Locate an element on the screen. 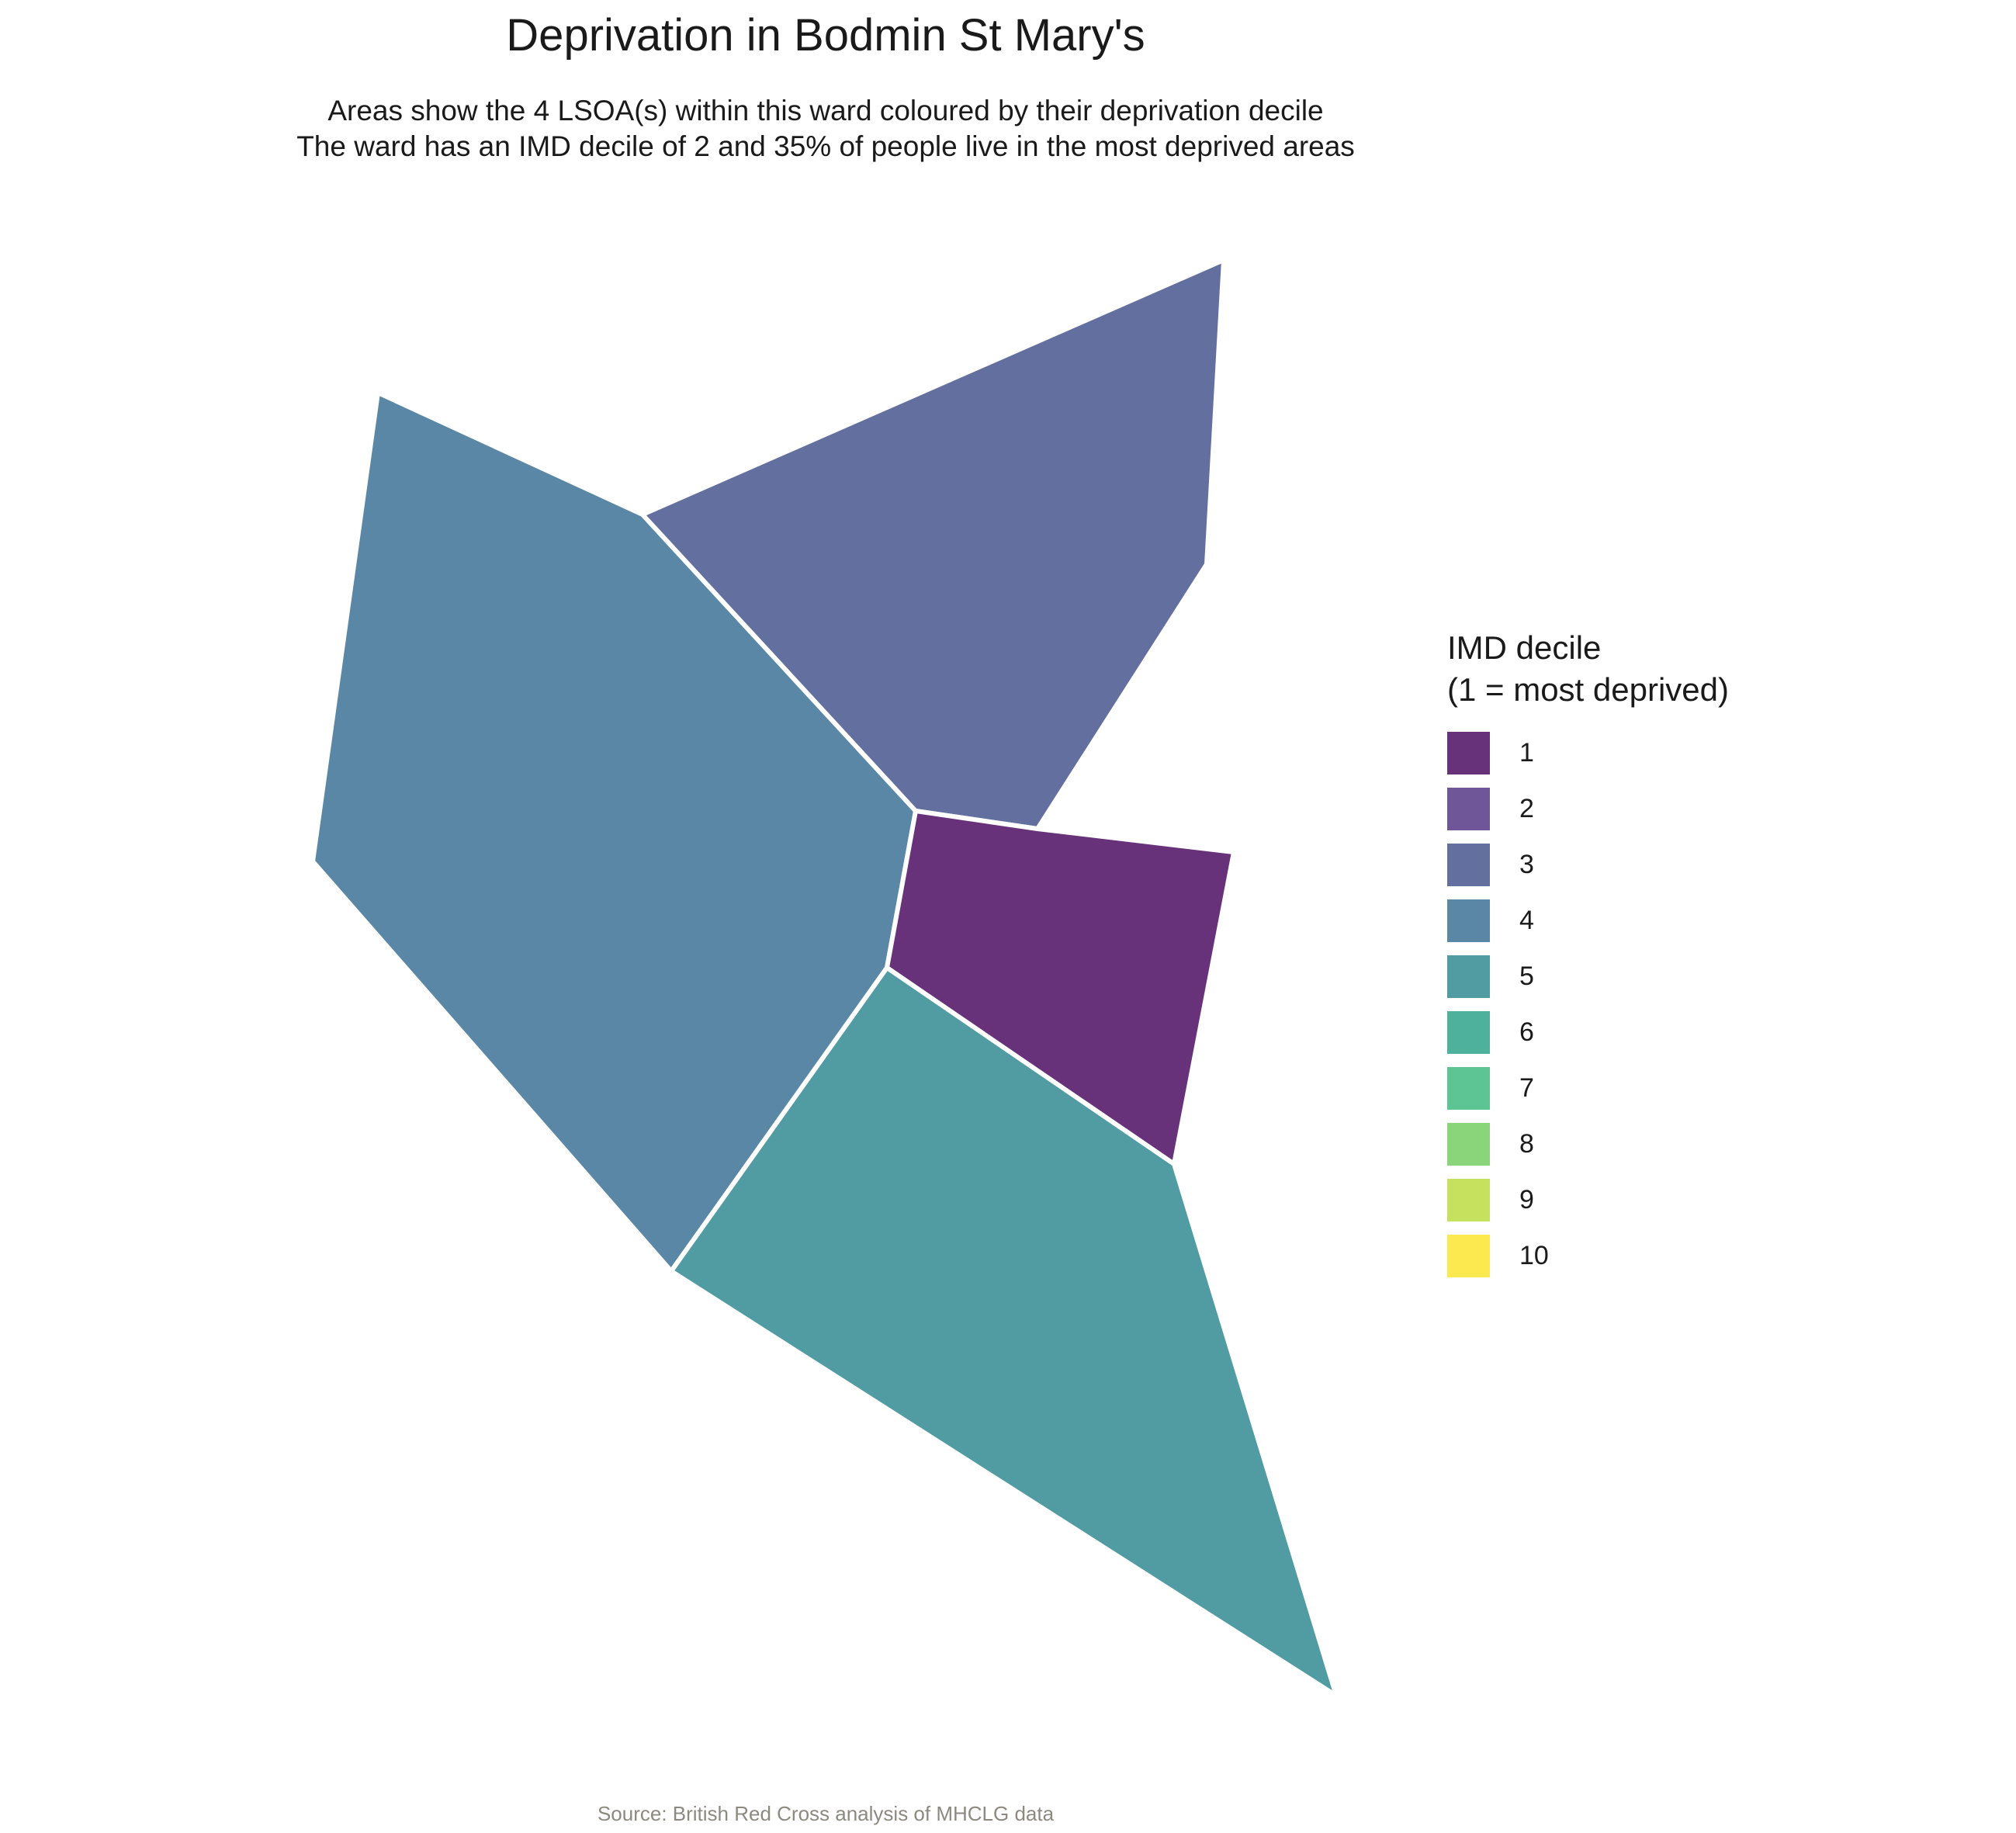 This screenshot has width=2016, height=1833. legend-item-4: 4 is located at coordinates (1588, 920).